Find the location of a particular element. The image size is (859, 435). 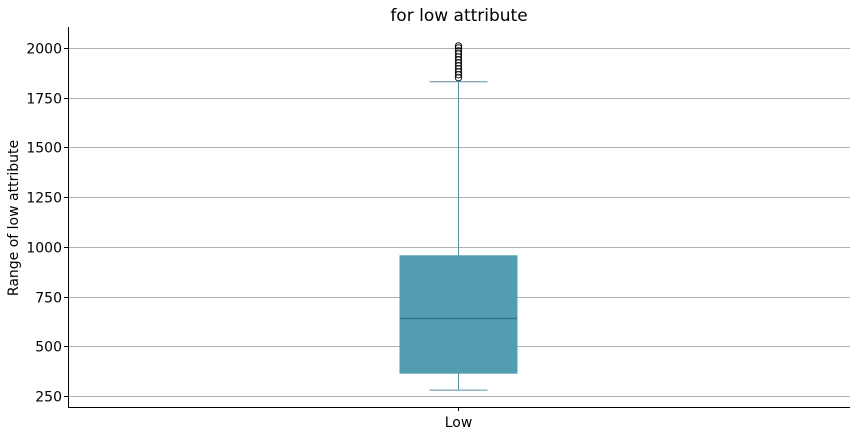

y-tick-label: 1750 is located at coordinates (44, 100).